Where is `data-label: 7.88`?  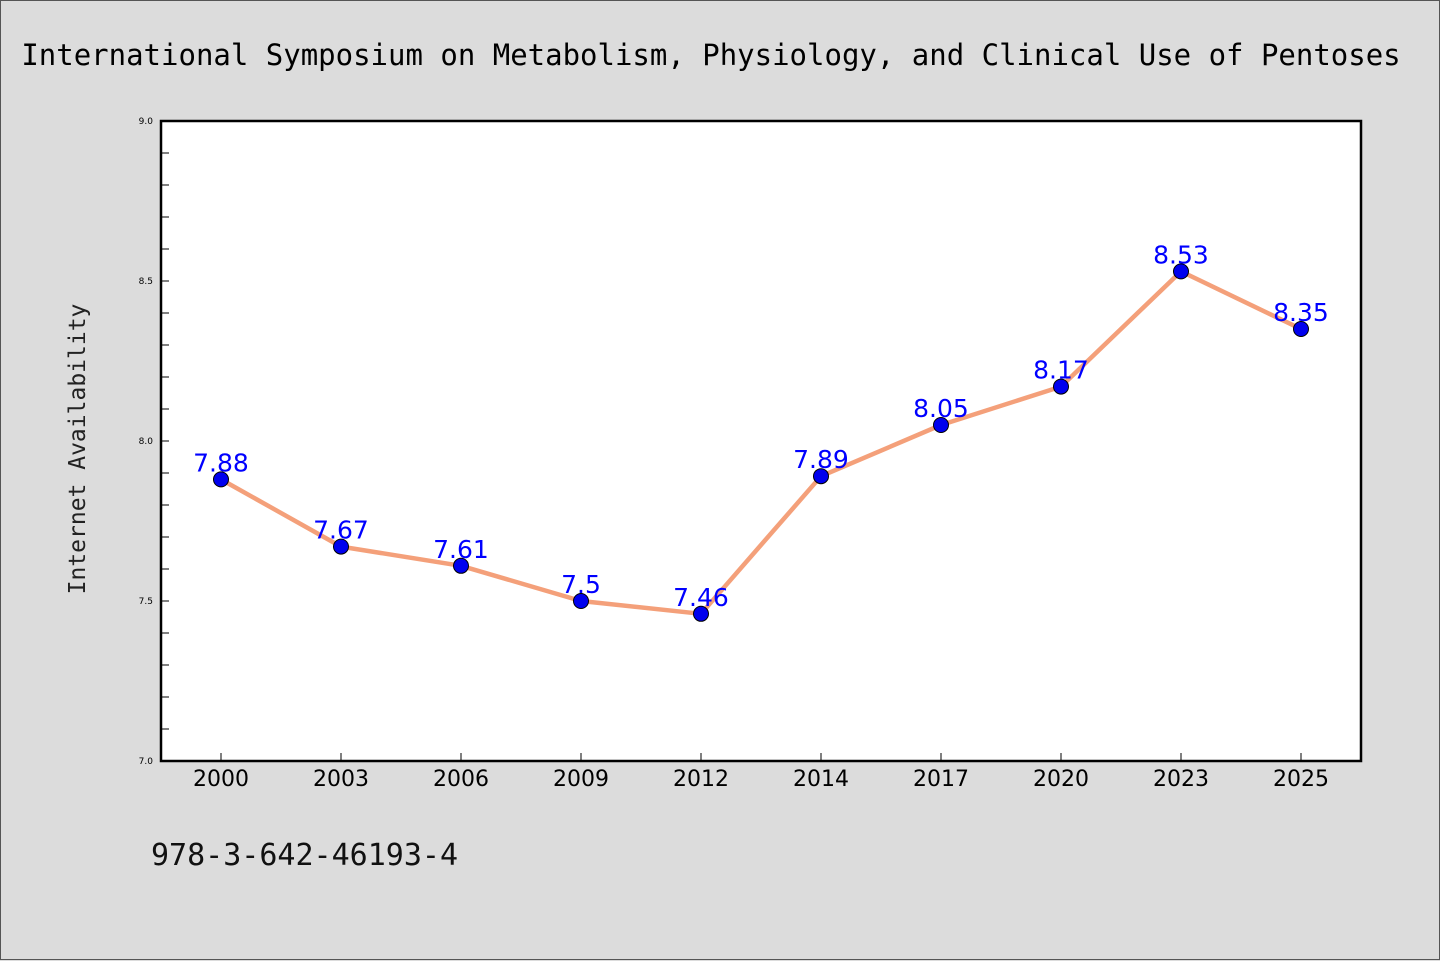 data-label: 7.88 is located at coordinates (221, 462).